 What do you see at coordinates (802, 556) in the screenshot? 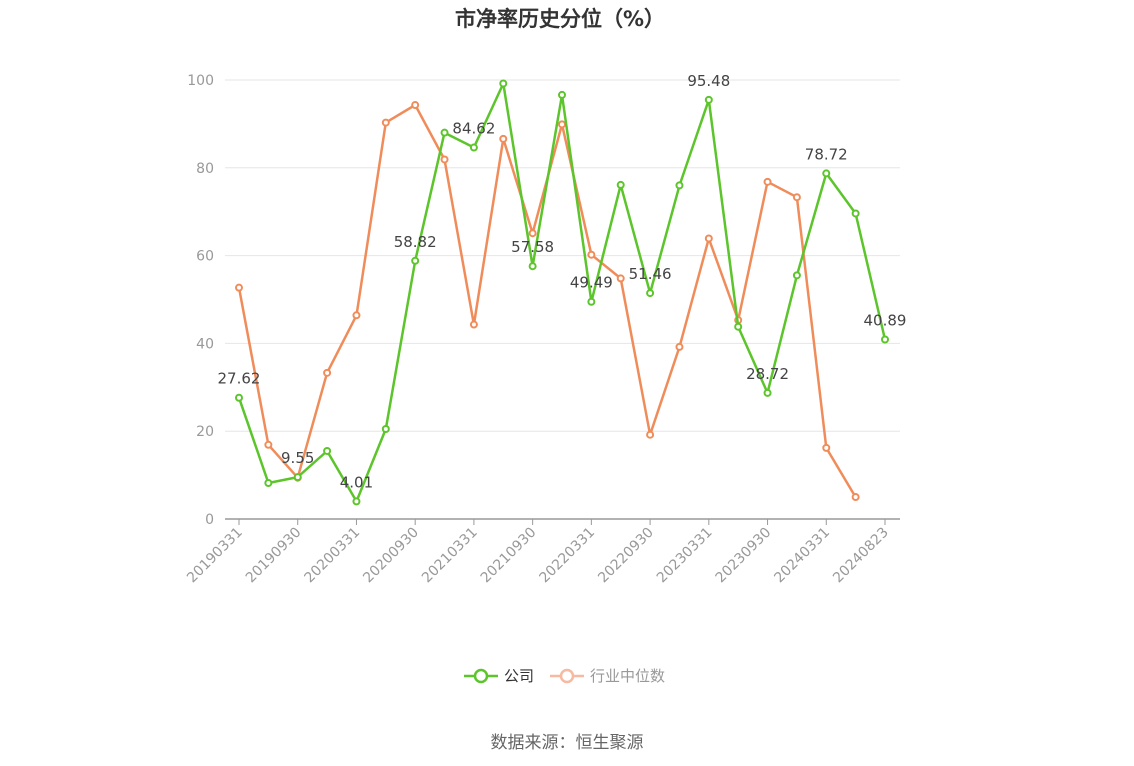
I see `x-tick-label: 20240331` at bounding box center [802, 556].